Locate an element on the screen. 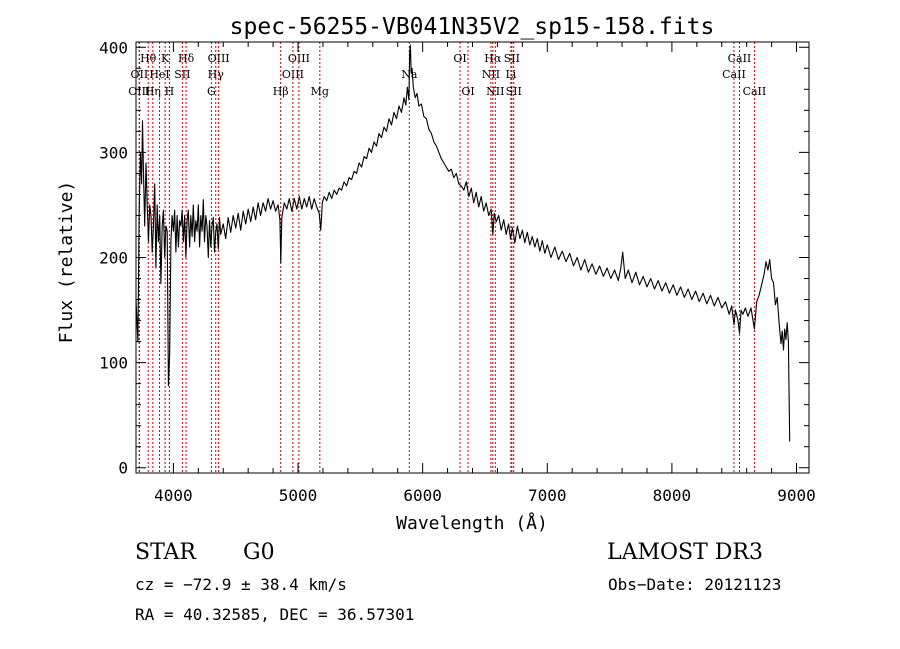  object-class: STAR is located at coordinates (165, 552).